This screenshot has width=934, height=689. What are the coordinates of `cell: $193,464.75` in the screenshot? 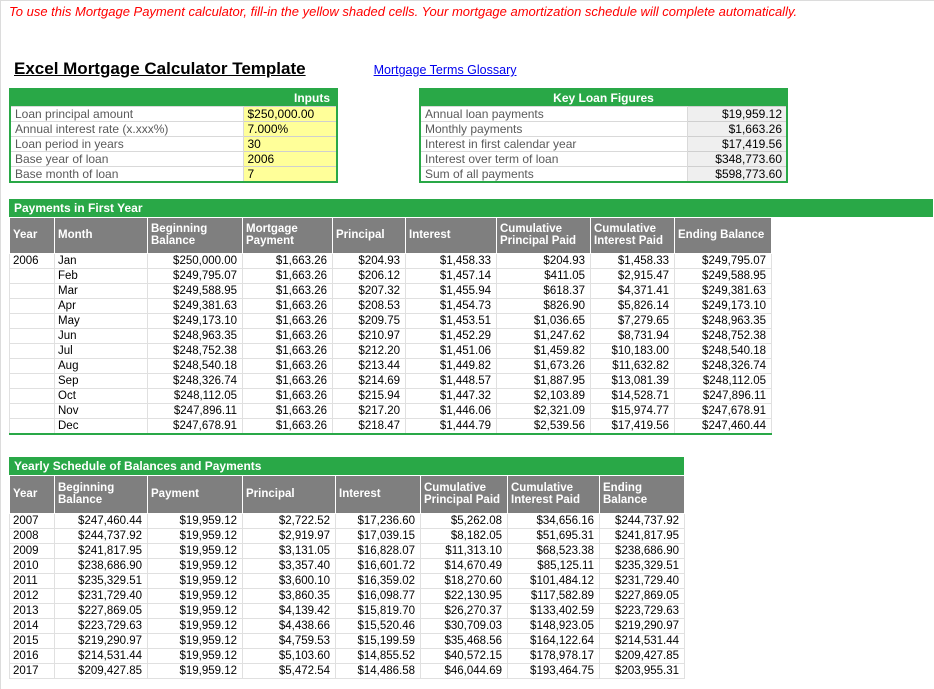 It's located at (553, 670).